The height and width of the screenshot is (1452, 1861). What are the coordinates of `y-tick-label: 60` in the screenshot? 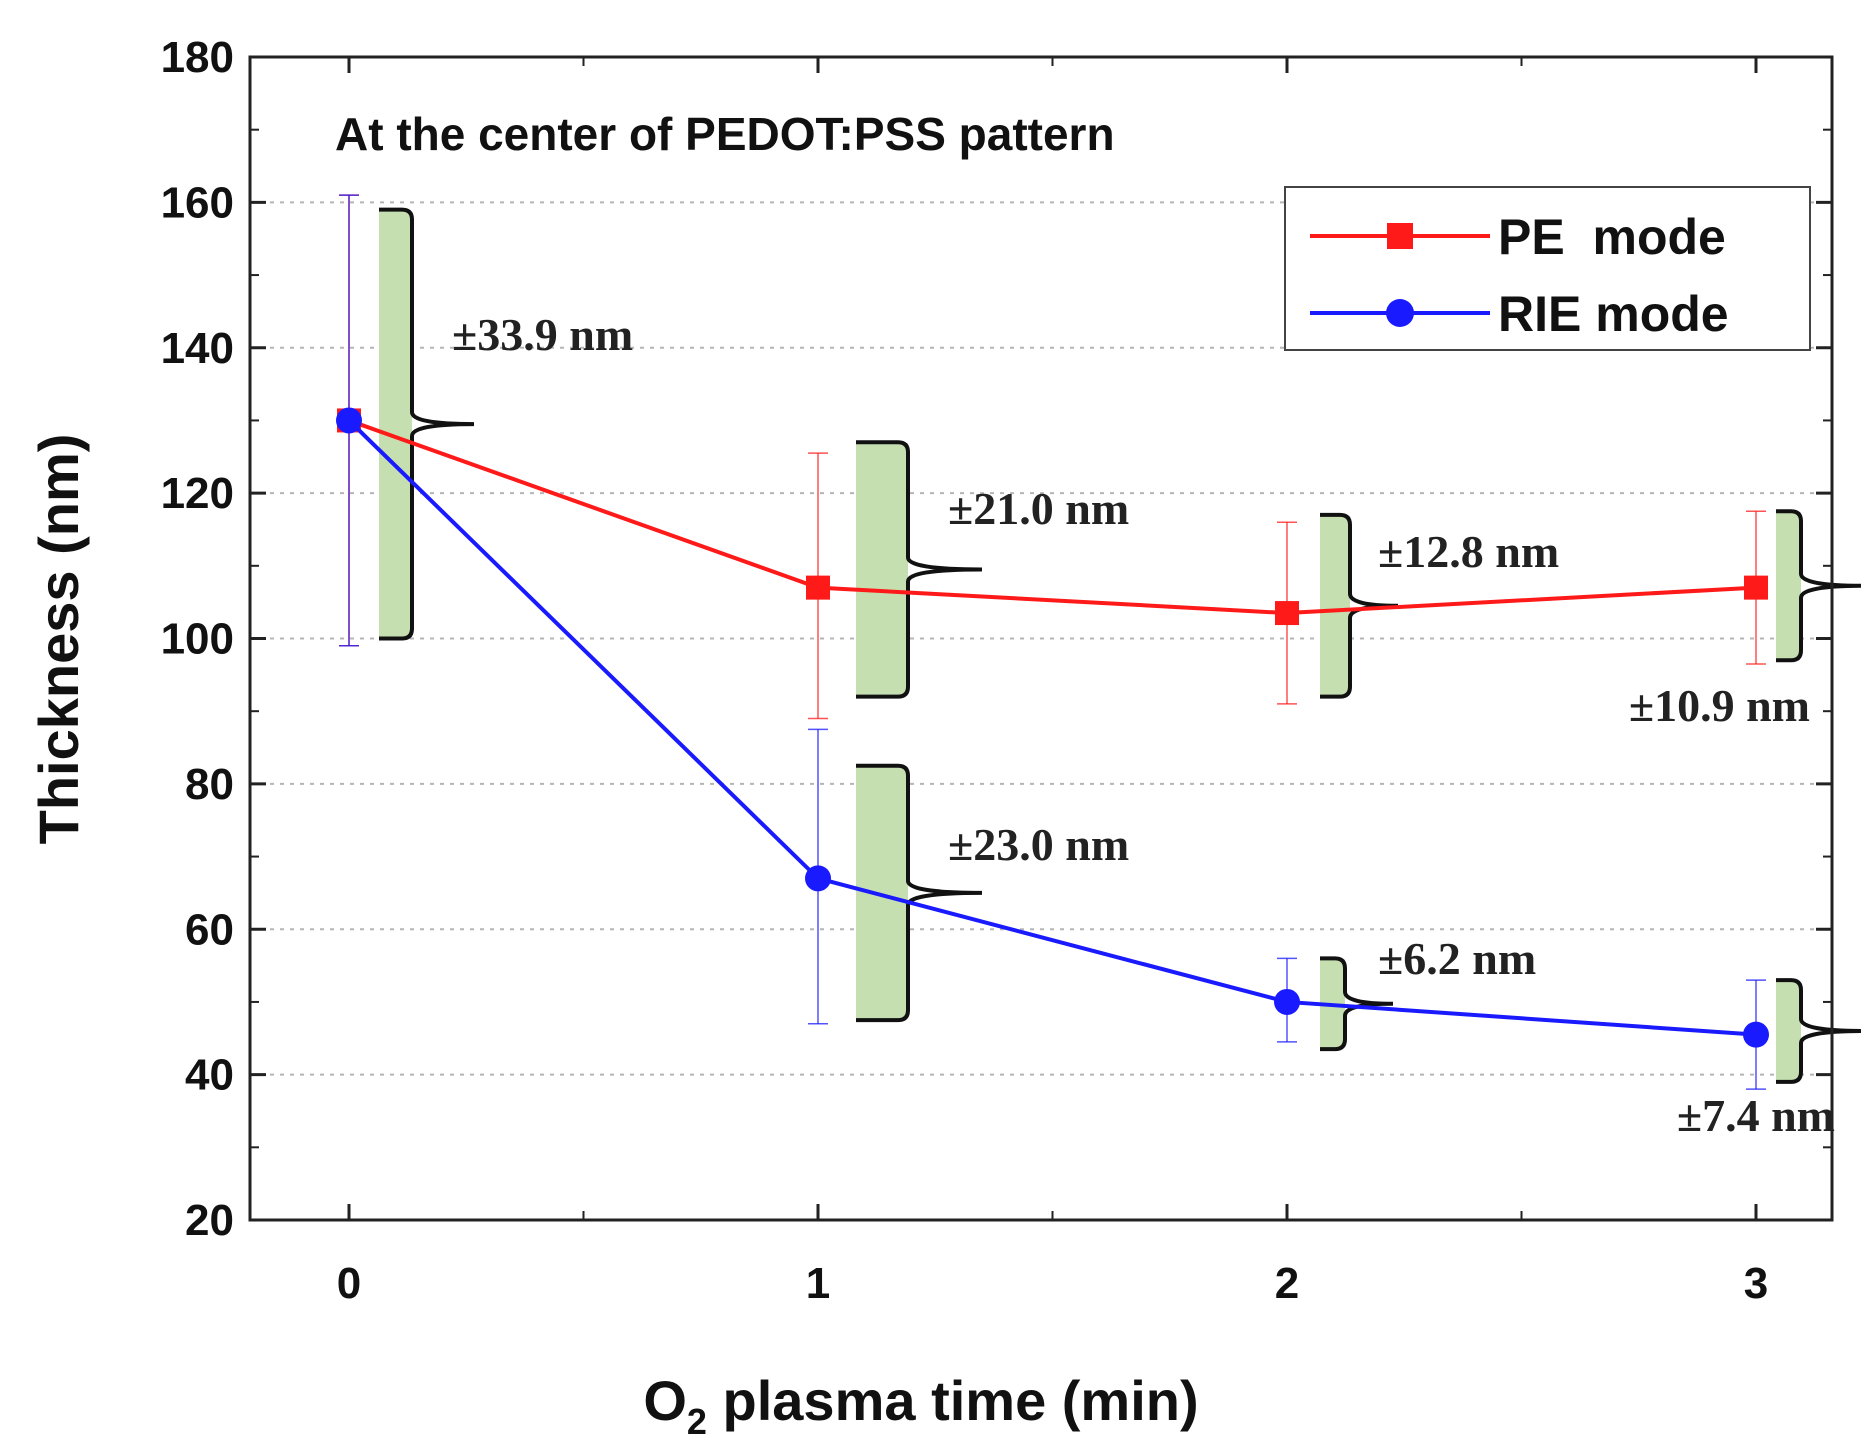 It's located at (209, 929).